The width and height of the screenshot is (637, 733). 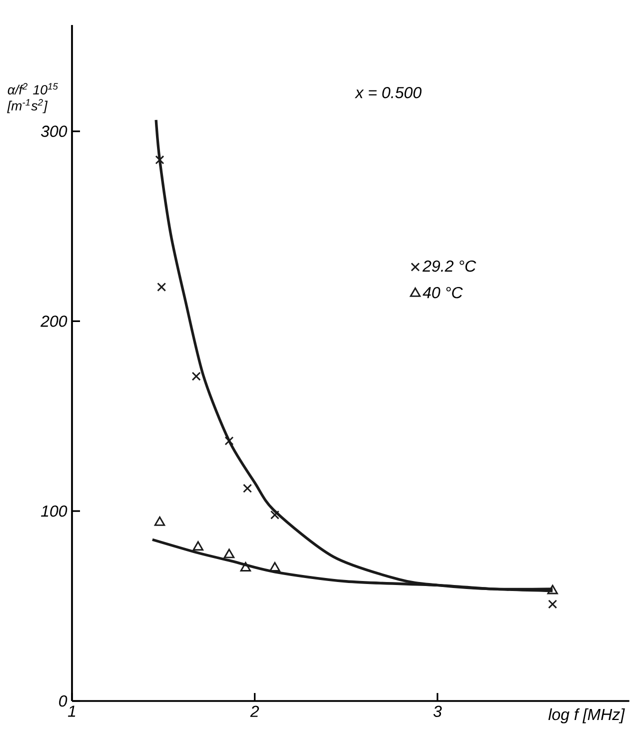 What do you see at coordinates (72, 711) in the screenshot?
I see `x-tick-label: 1` at bounding box center [72, 711].